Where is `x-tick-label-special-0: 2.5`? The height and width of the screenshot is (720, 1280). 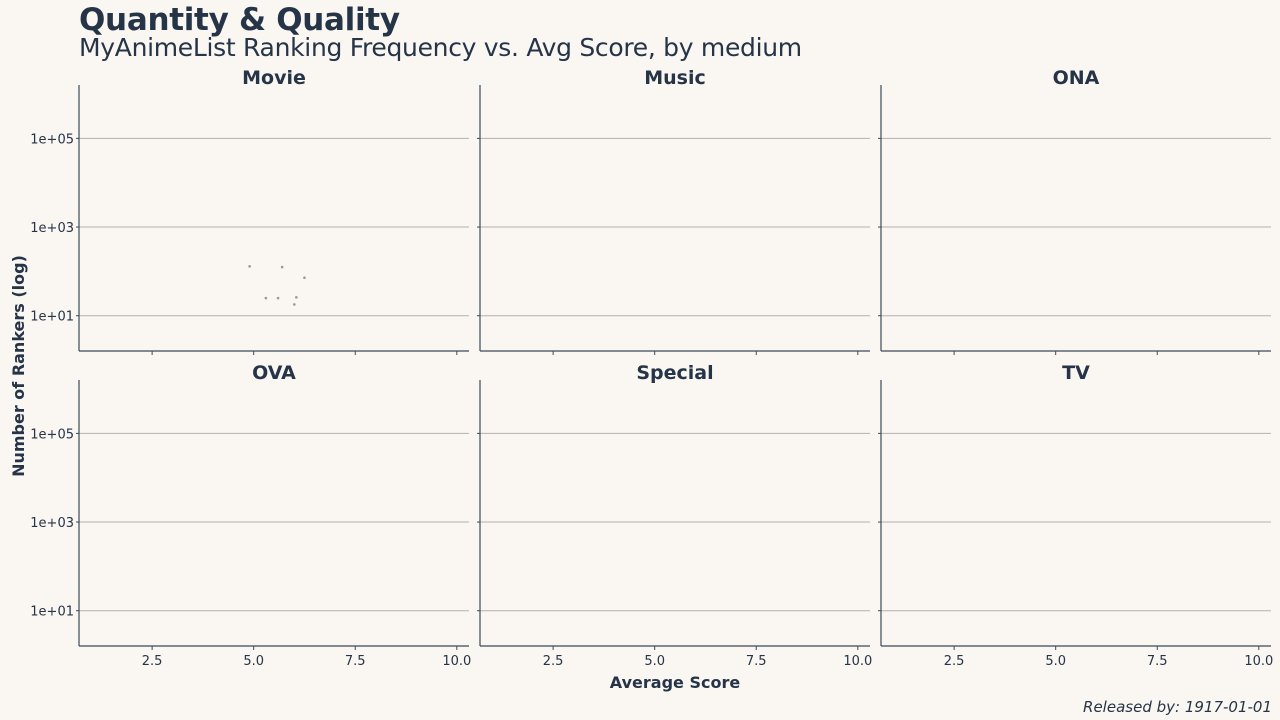 x-tick-label-special-0: 2.5 is located at coordinates (553, 661).